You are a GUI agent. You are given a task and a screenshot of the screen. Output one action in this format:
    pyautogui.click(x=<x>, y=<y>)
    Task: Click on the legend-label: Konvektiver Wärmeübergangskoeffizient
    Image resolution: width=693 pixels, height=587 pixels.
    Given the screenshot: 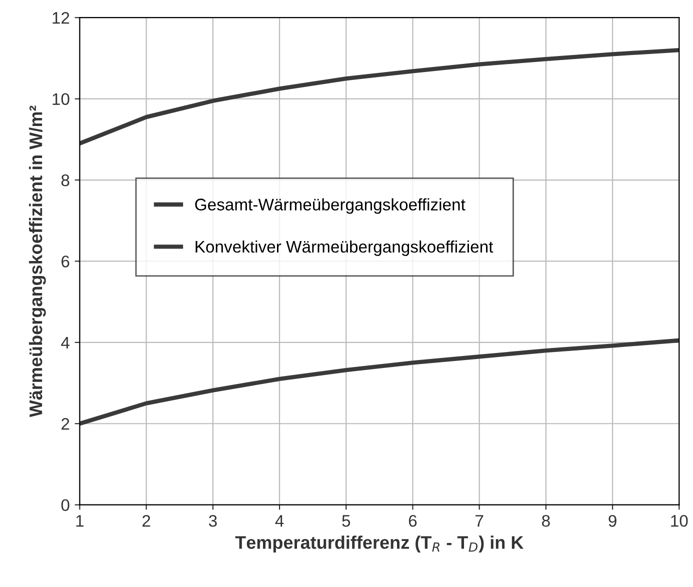 What is the action you would take?
    pyautogui.click(x=345, y=248)
    